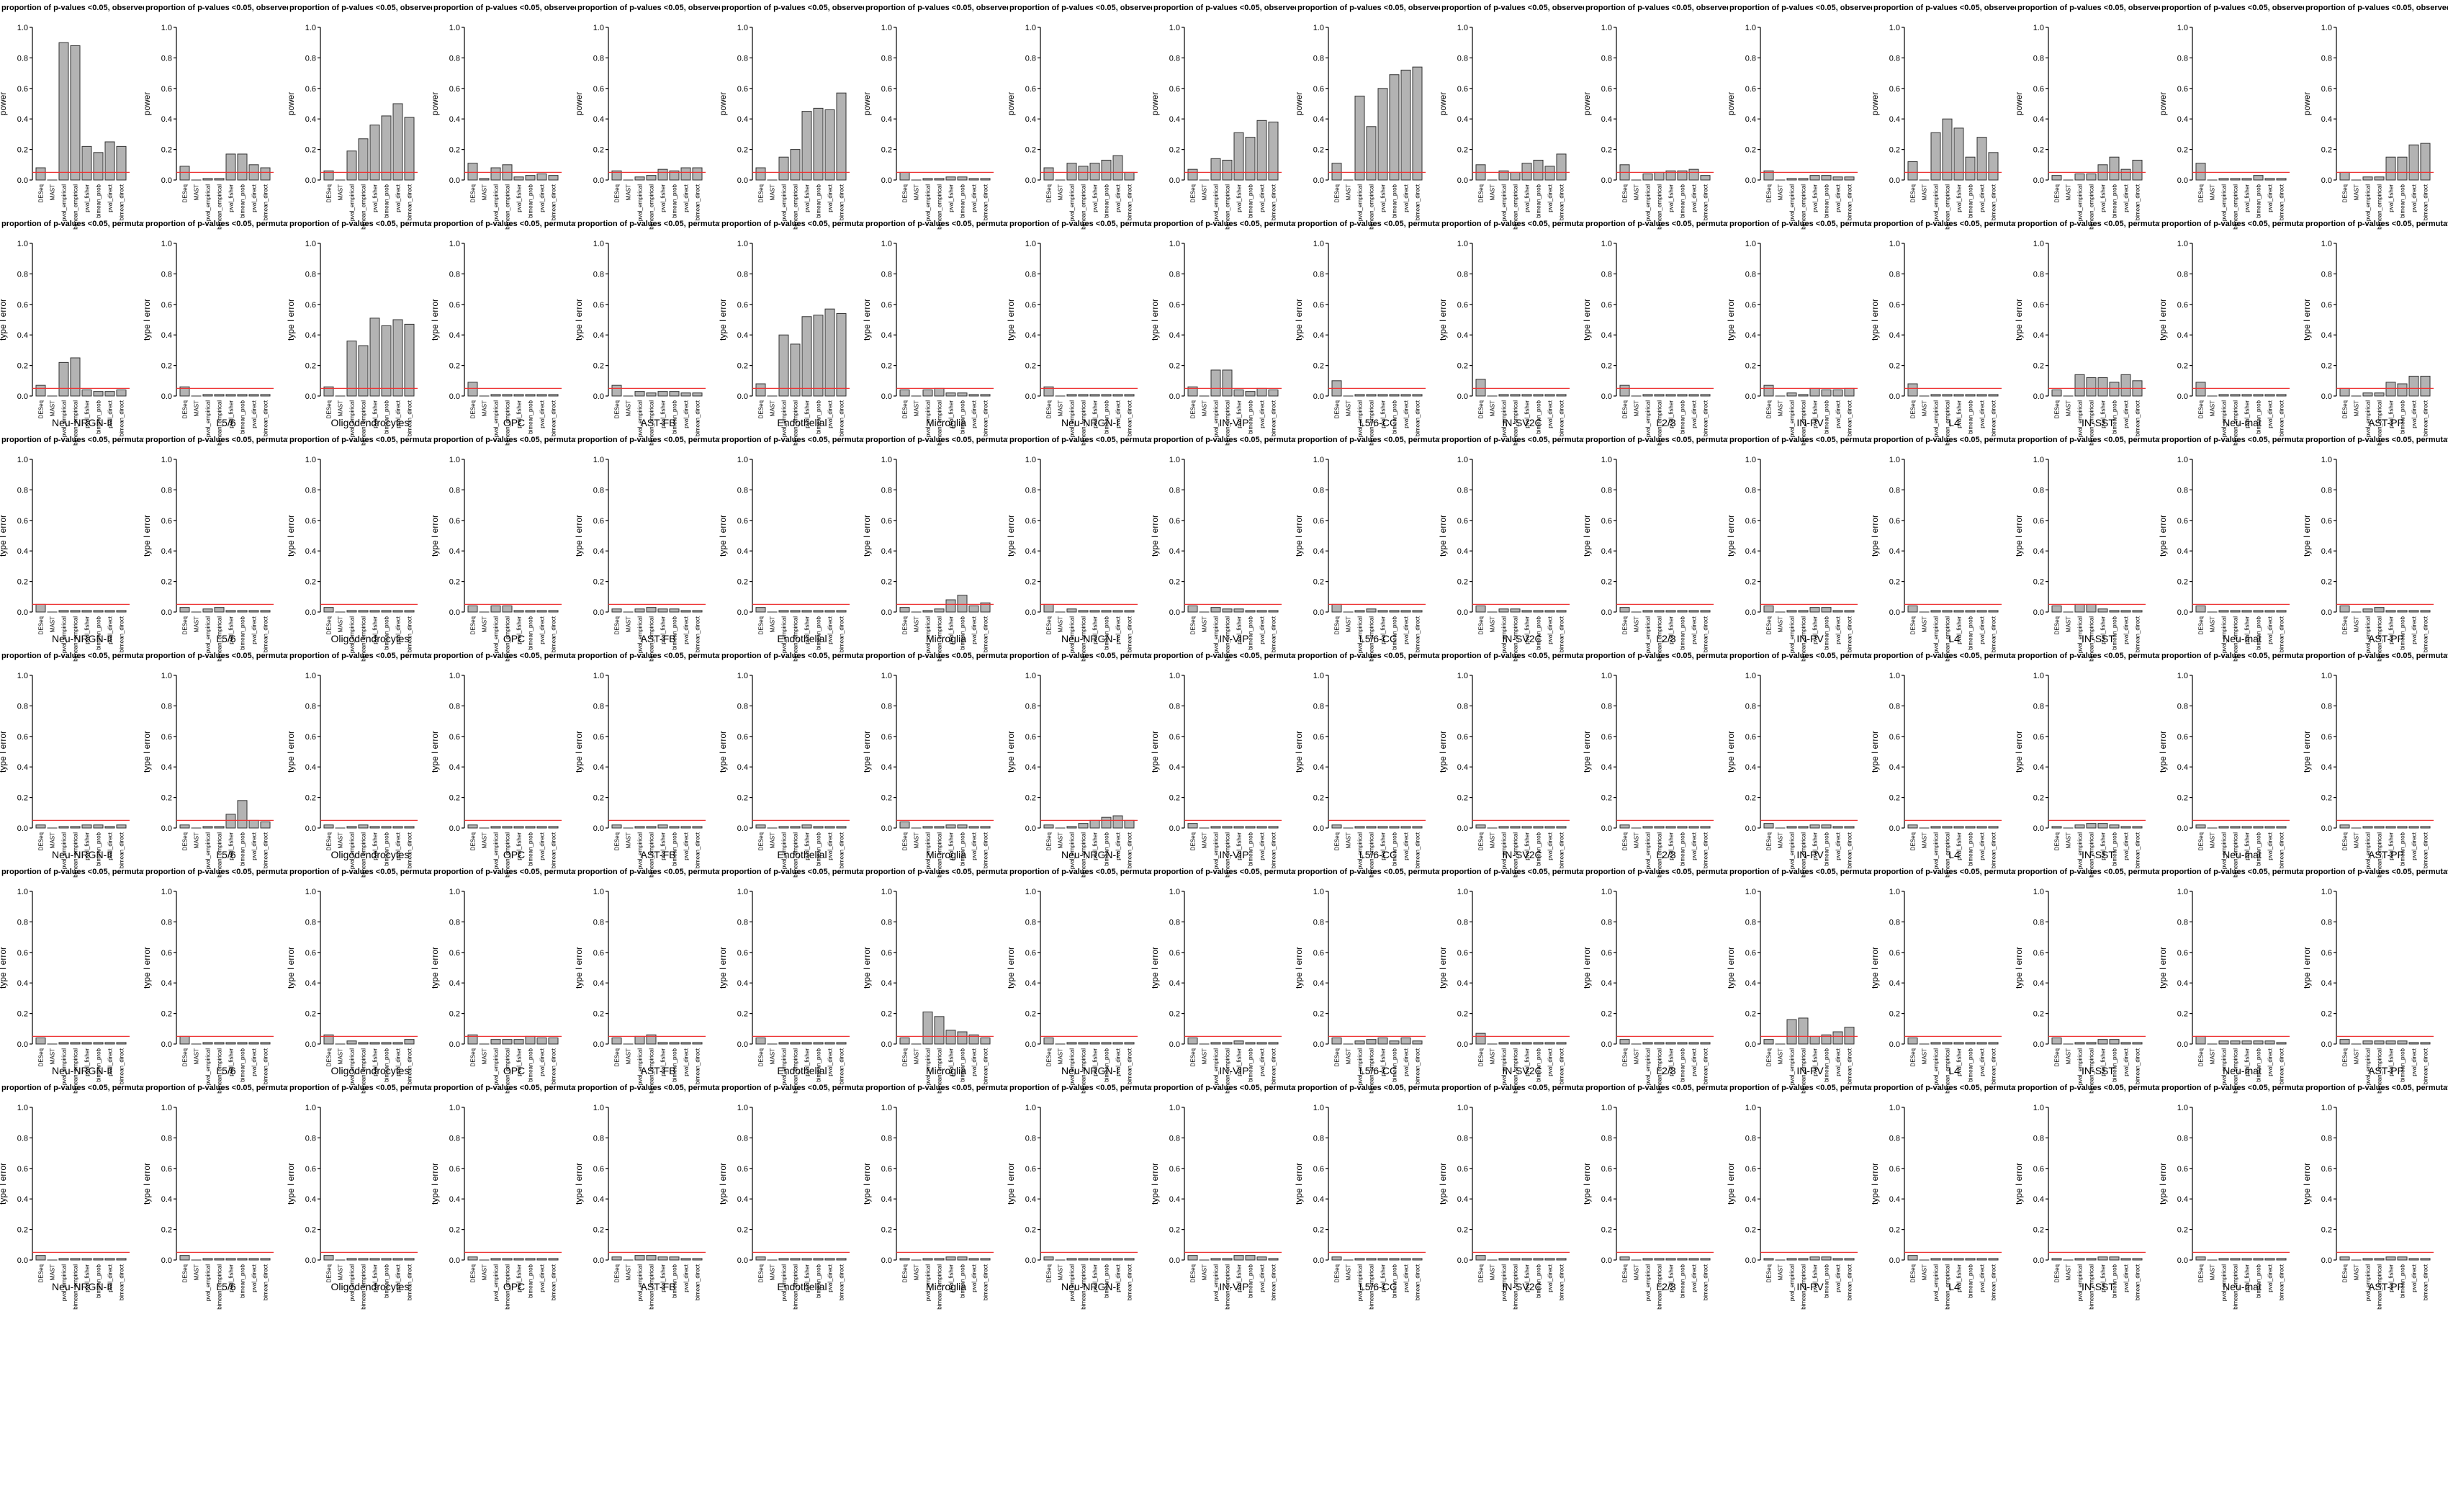 Image resolution: width=2448 pixels, height=1512 pixels. I want to click on x-tick-label: MAST, so click(53, 192).